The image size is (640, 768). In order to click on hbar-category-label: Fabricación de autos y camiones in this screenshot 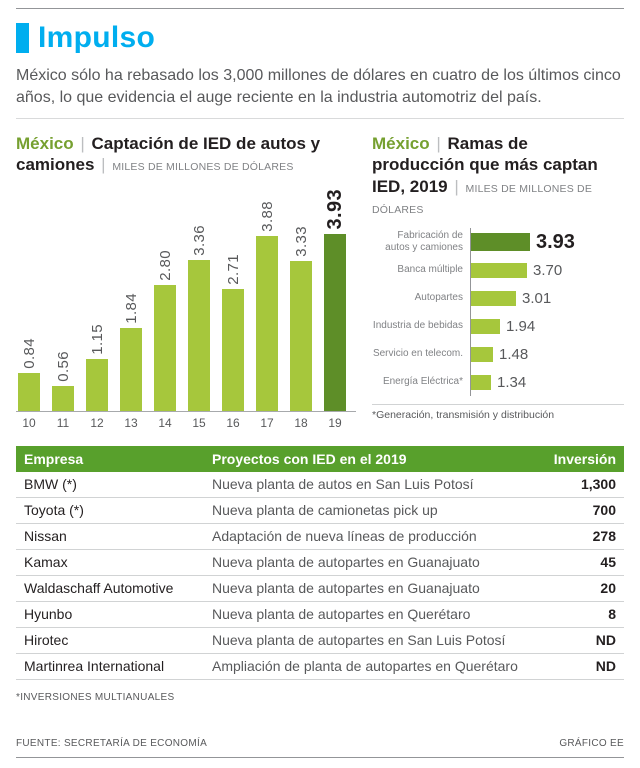, I will do `click(424, 242)`.